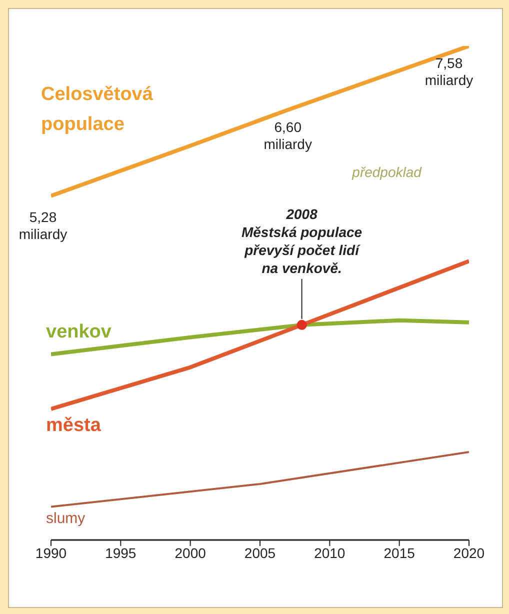 The width and height of the screenshot is (509, 614). I want to click on x-tick-label: 2010, so click(330, 552).